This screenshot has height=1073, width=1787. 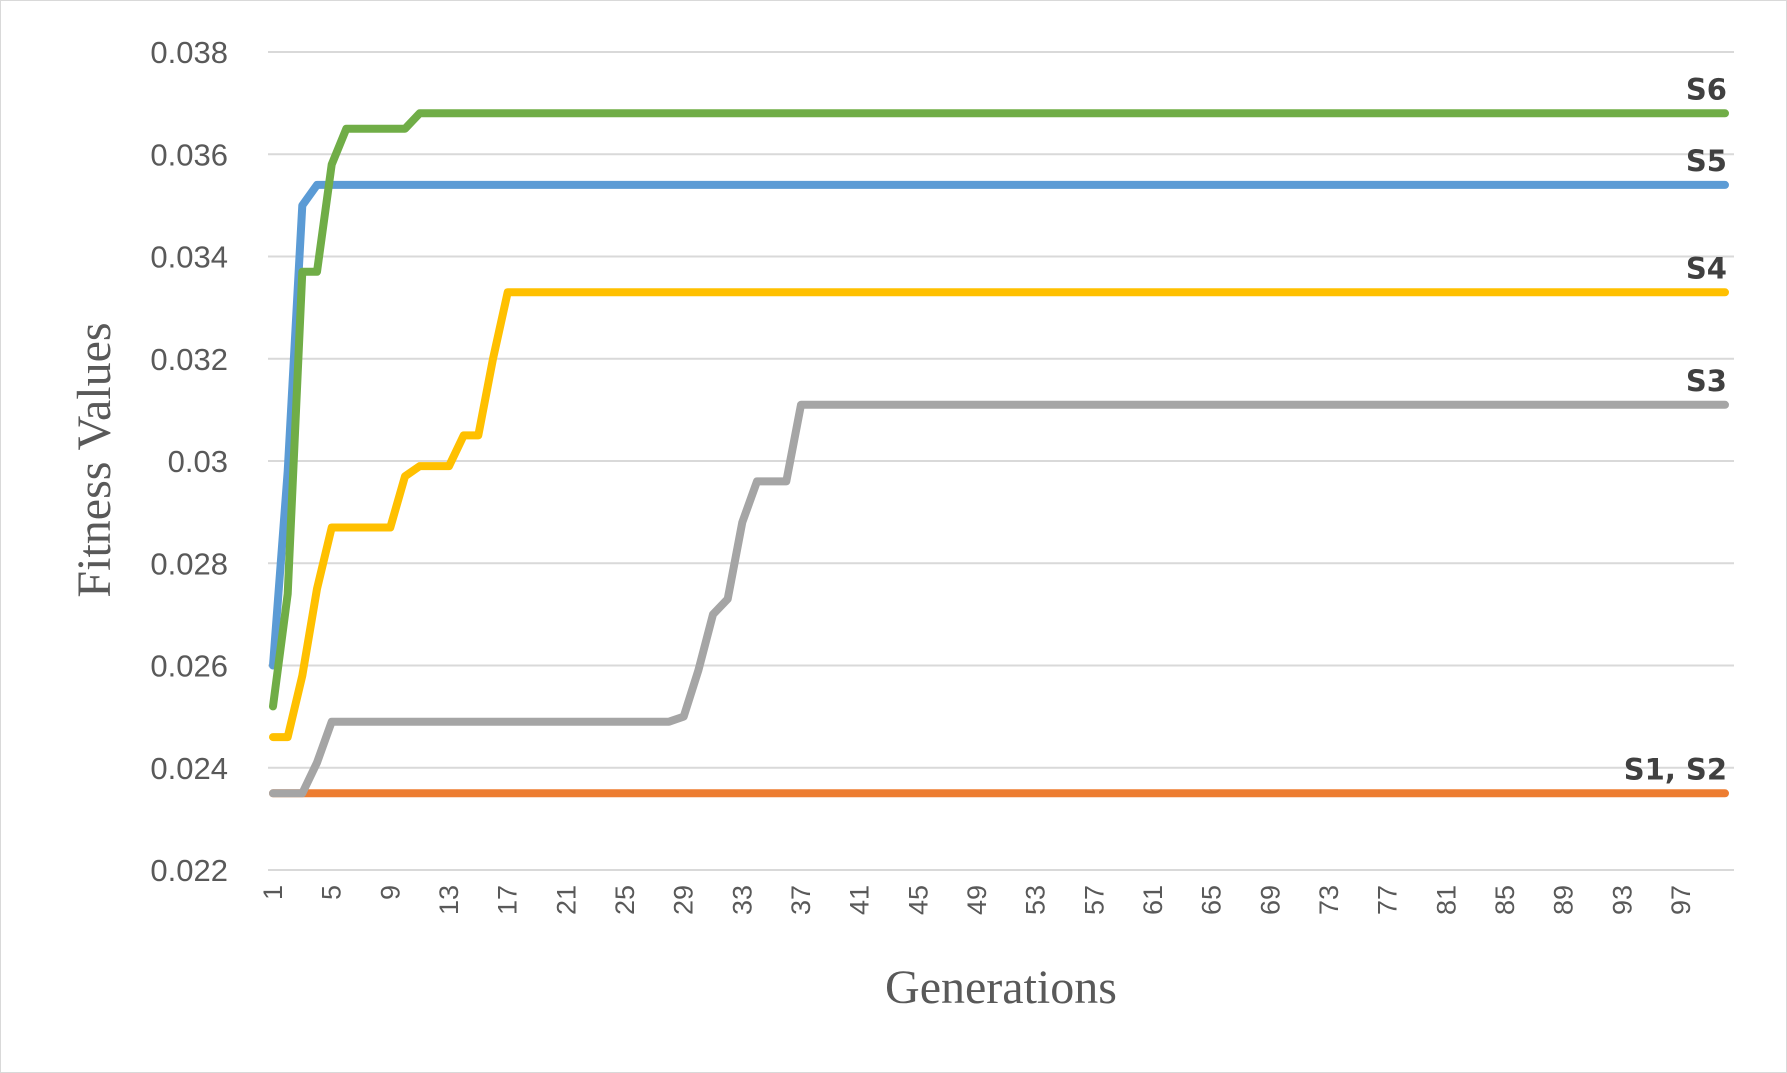 I want to click on x-tick-label: 89, so click(x=1564, y=900).